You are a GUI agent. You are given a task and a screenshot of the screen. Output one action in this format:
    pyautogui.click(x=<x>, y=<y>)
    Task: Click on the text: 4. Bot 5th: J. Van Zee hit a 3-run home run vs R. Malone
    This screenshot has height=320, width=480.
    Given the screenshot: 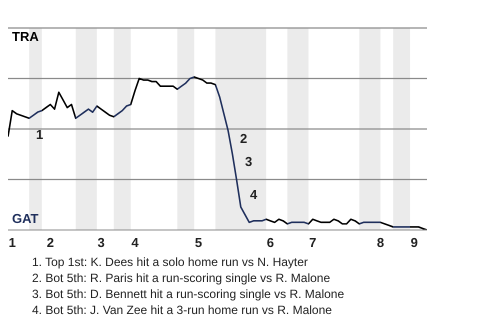 What is the action you would take?
    pyautogui.click(x=182, y=310)
    